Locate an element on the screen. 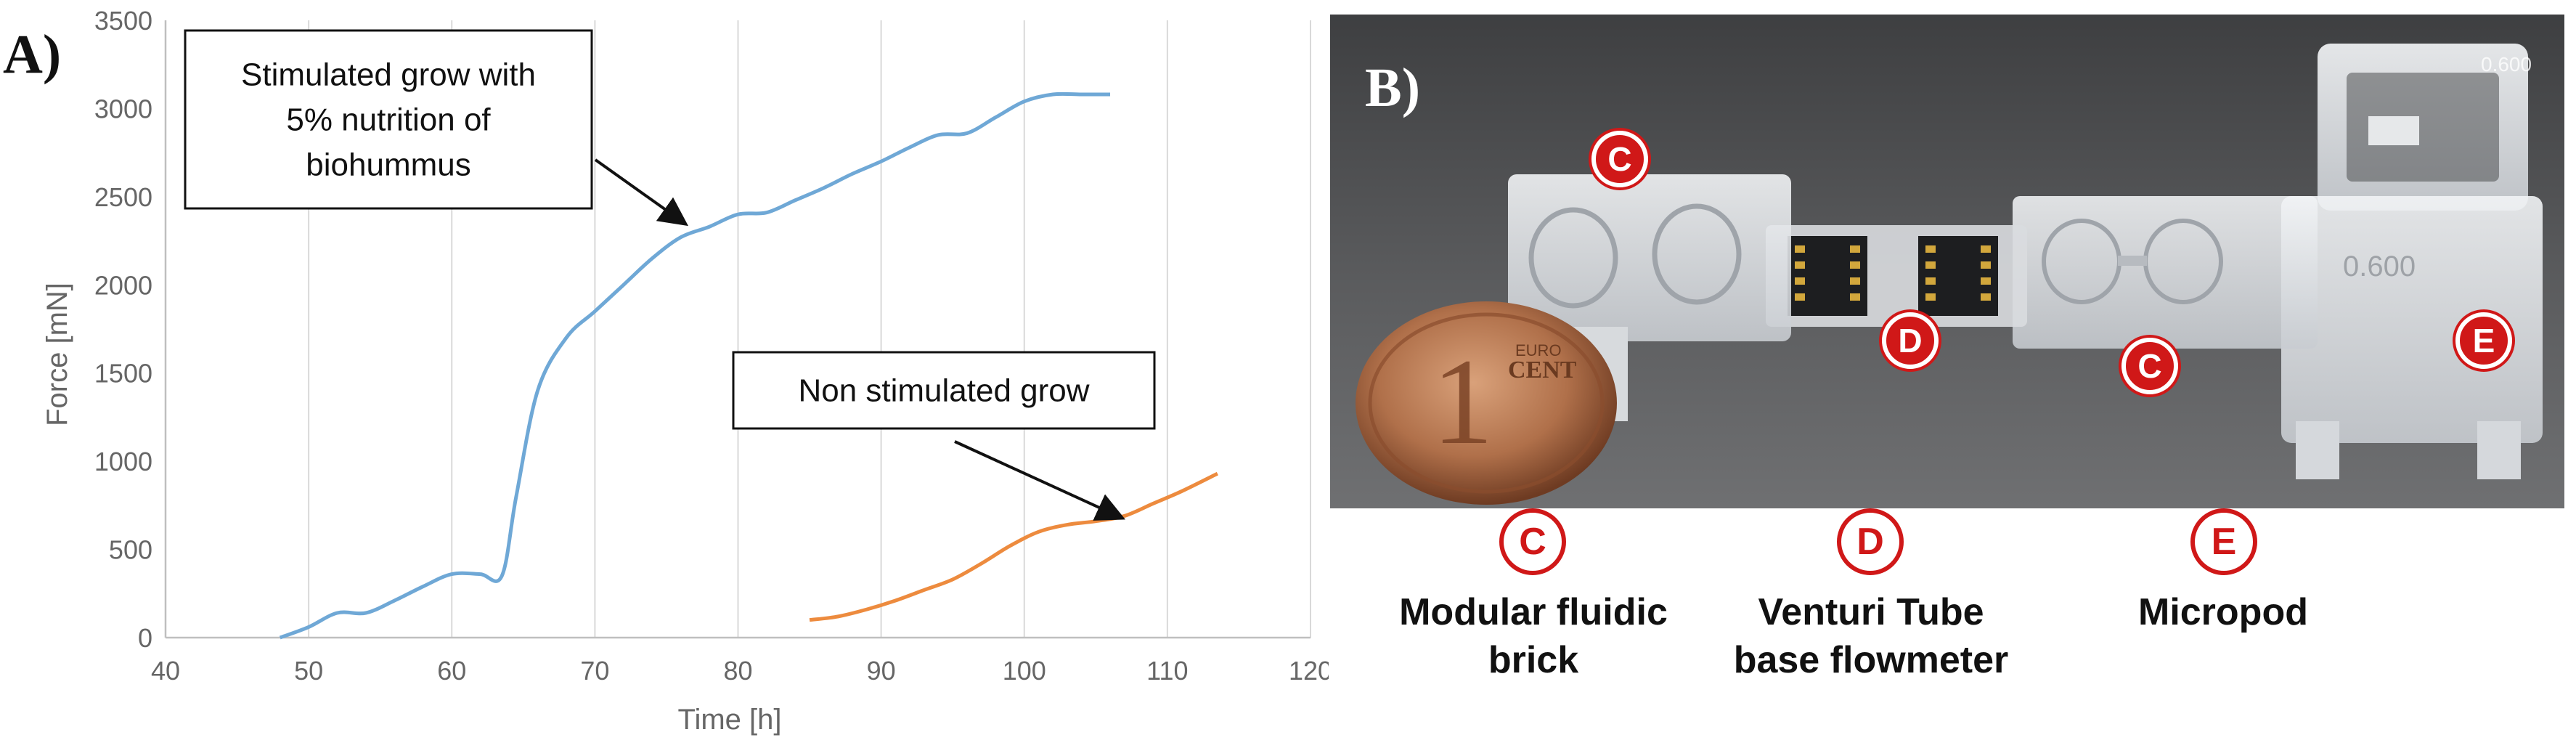  panel-b-label: B) is located at coordinates (1392, 87).